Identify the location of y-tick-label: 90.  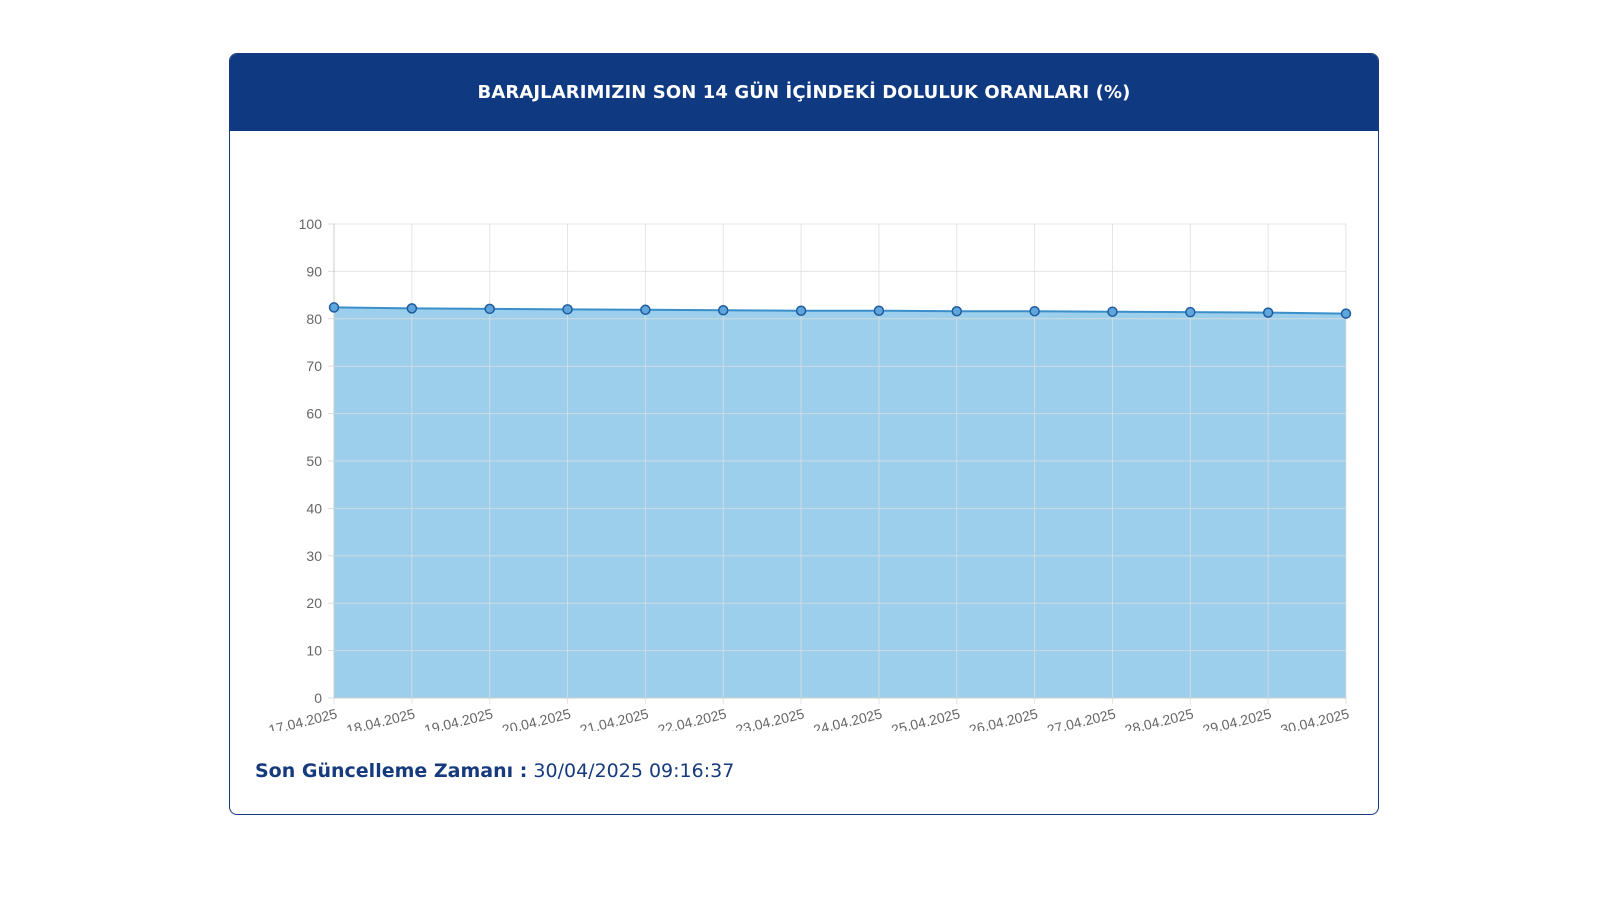
(314, 271).